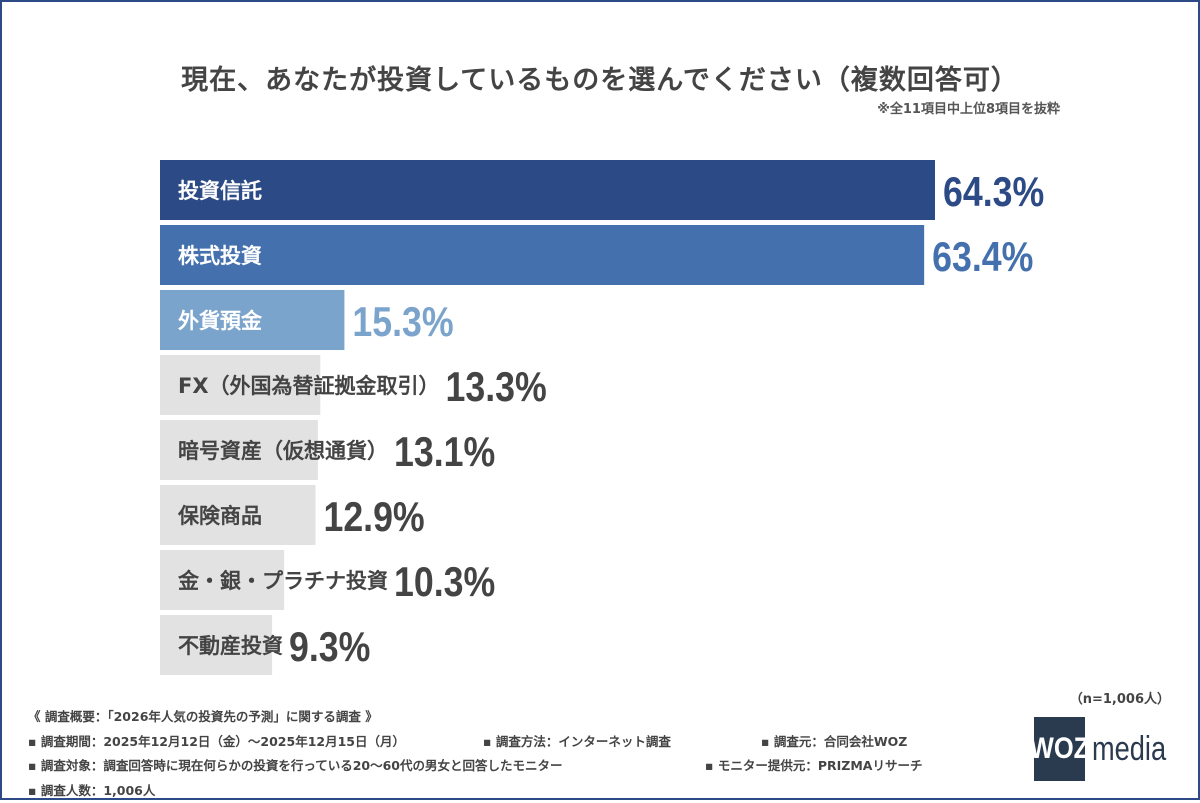  What do you see at coordinates (255, 742) in the screenshot?
I see `survey-period: ▪ 調査期間：2025年12月12日（金）〜2025年12月15日（月）` at bounding box center [255, 742].